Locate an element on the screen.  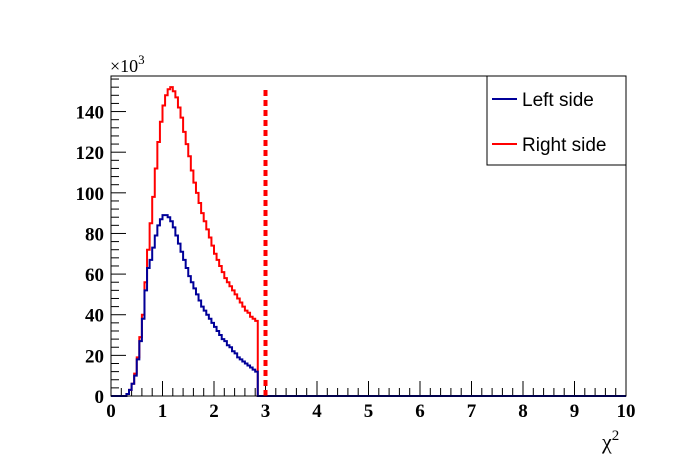
y-tick-label: 40 is located at coordinates (94, 316).